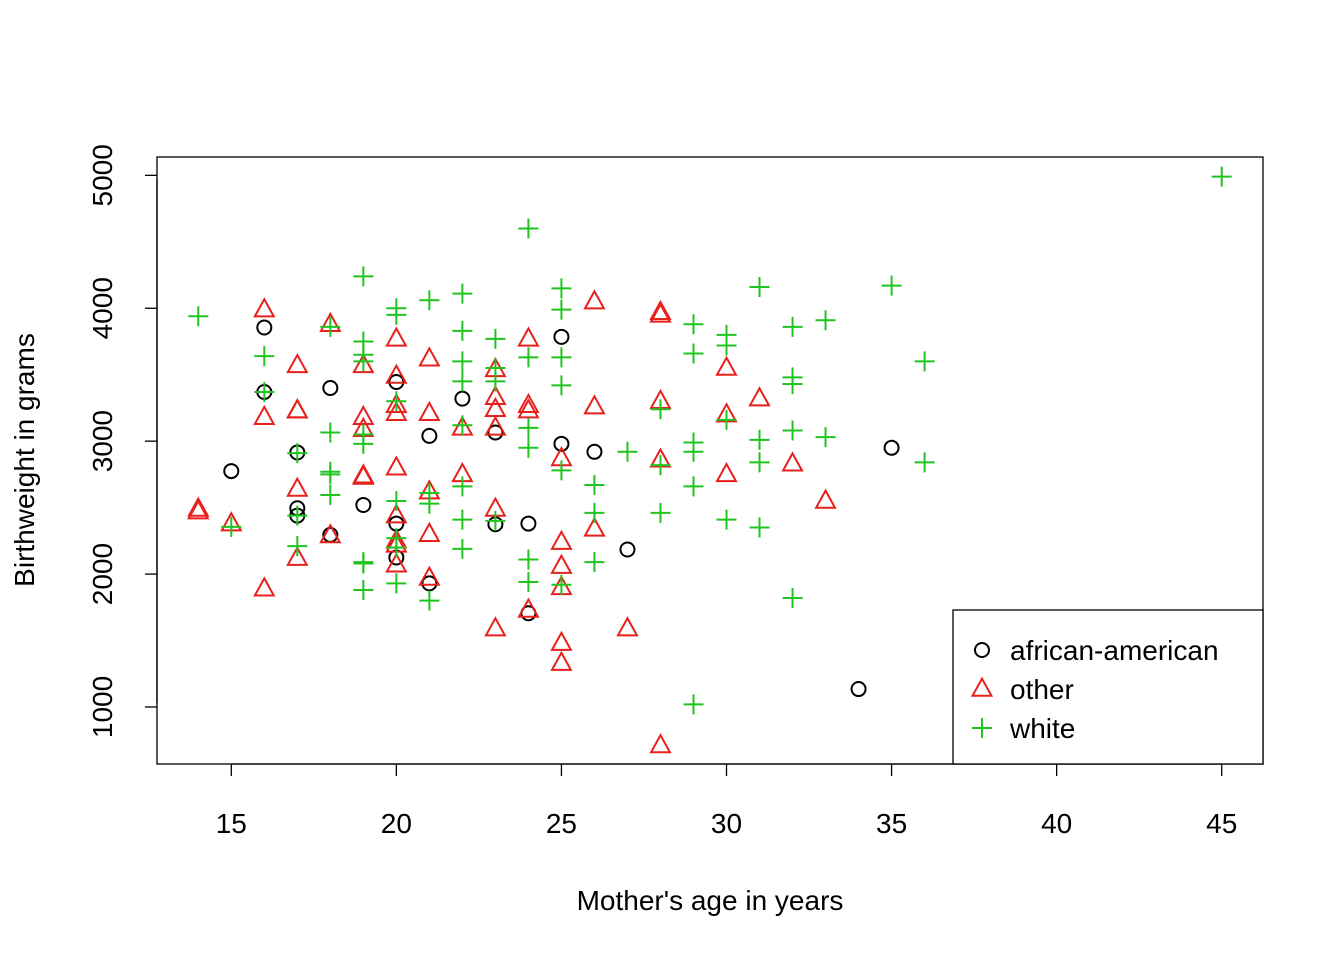  I want to click on legend-marker-white, so click(982, 728).